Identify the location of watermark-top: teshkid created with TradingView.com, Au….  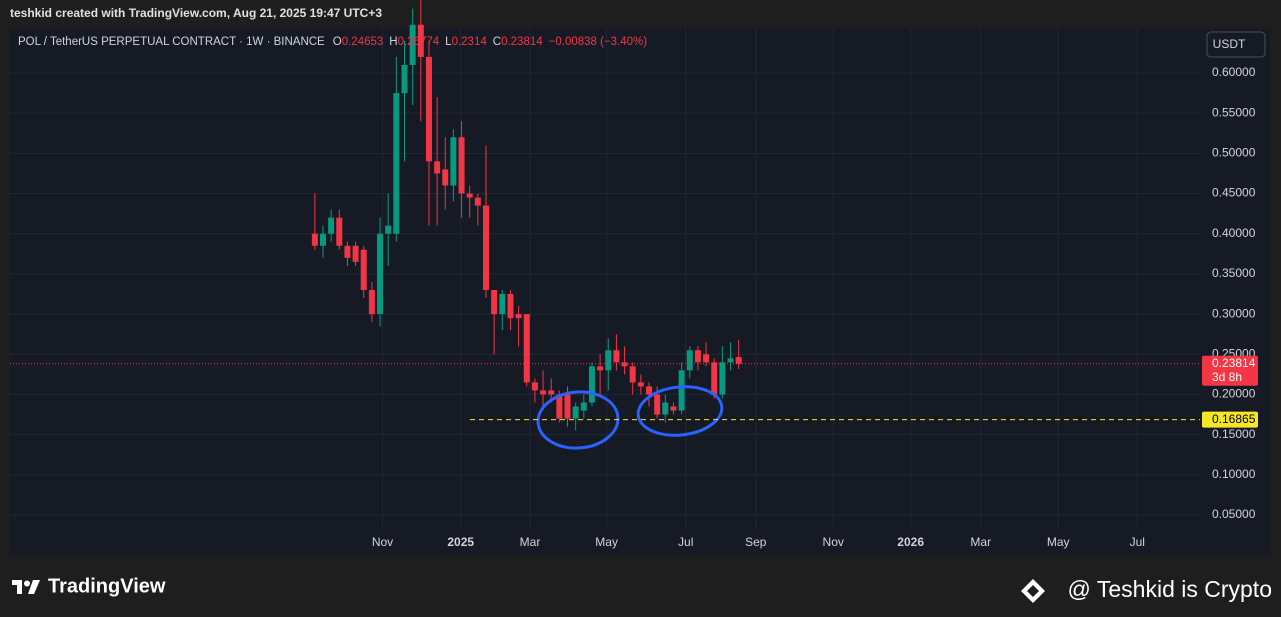
(196, 13).